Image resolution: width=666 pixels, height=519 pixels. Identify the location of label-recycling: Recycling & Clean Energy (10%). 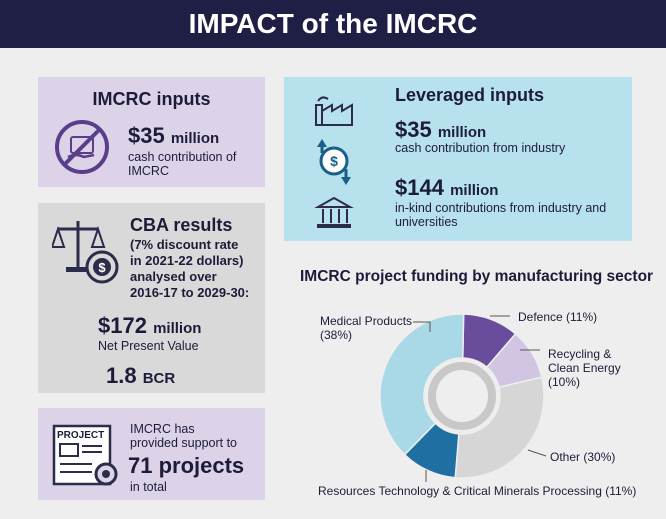
(584, 368).